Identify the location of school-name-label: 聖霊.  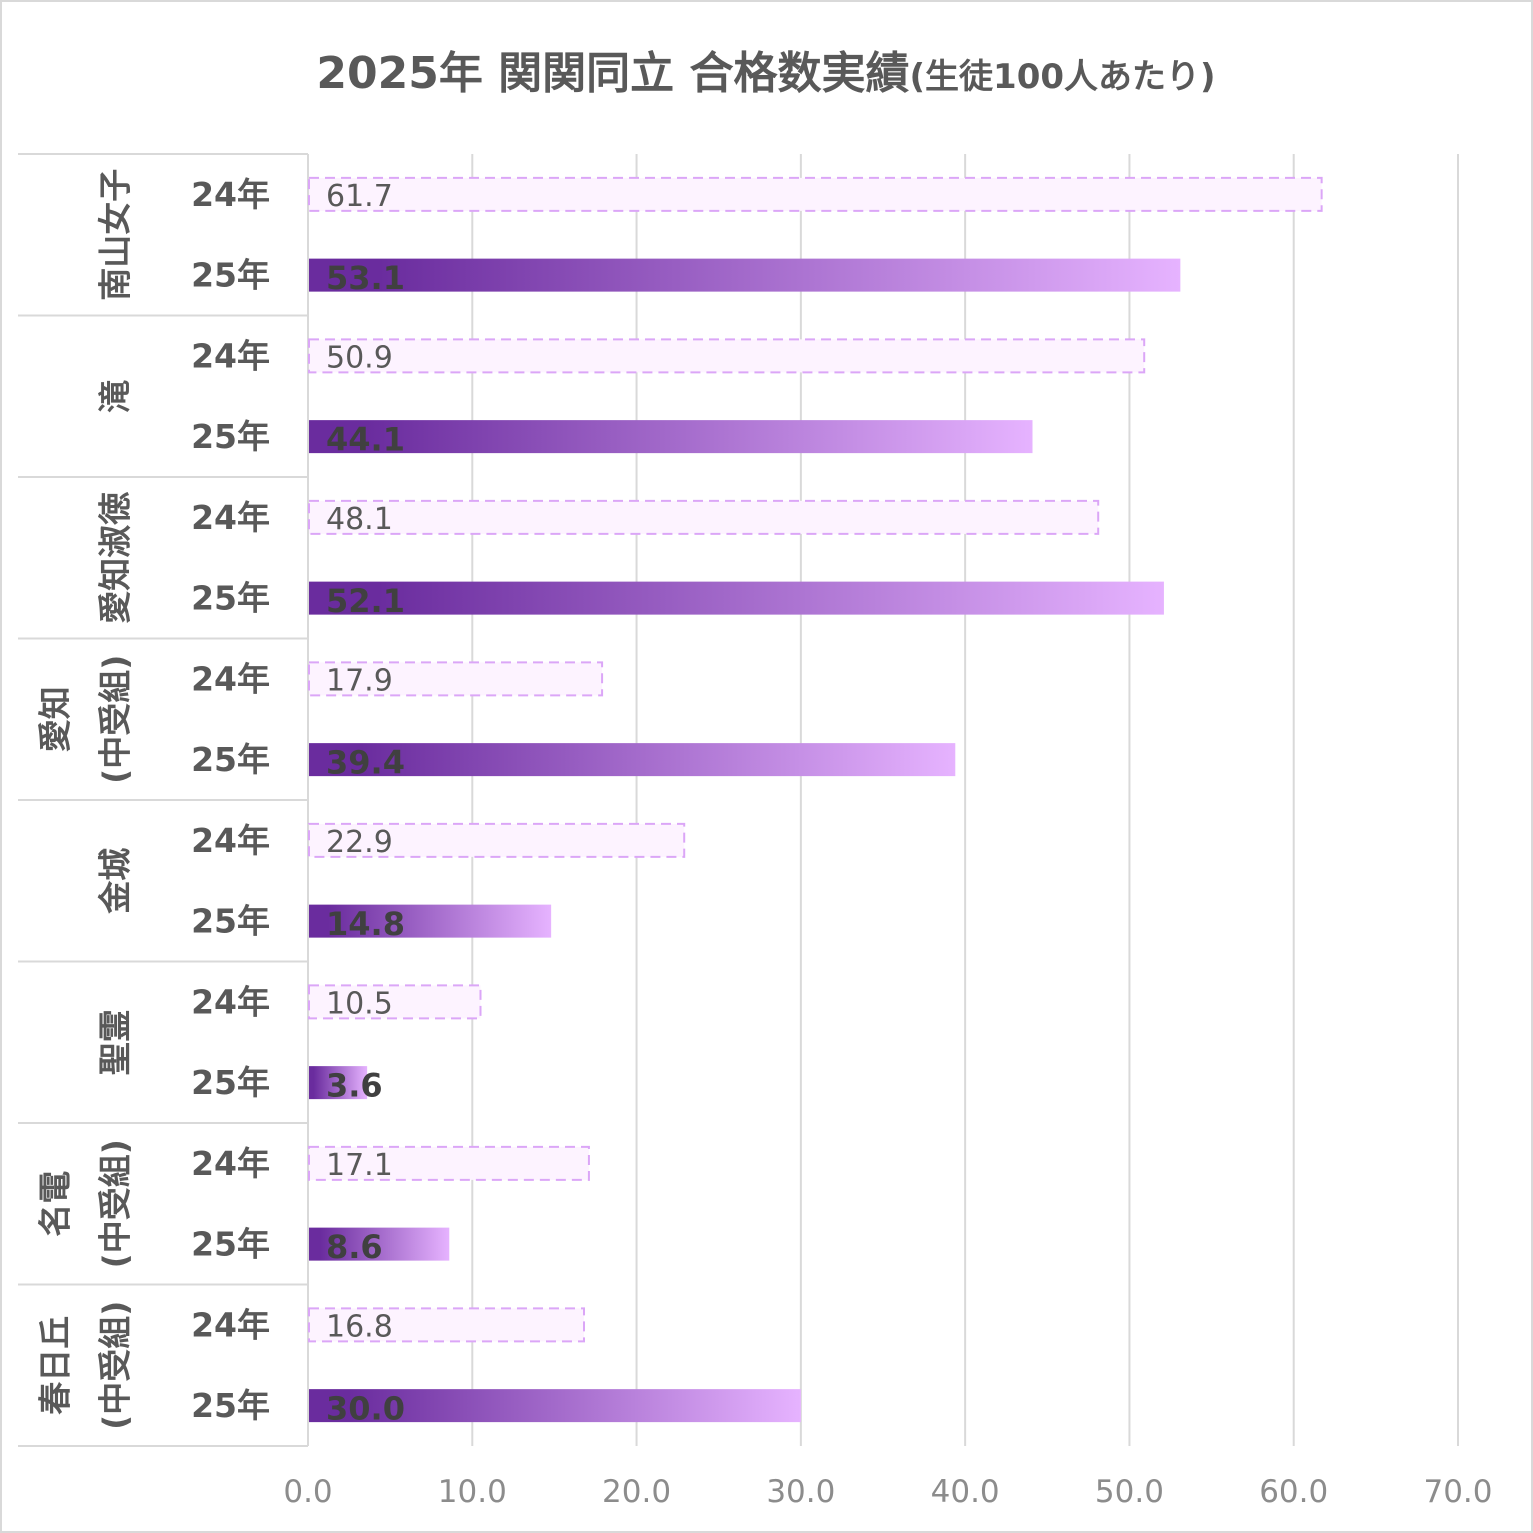
(115, 1042).